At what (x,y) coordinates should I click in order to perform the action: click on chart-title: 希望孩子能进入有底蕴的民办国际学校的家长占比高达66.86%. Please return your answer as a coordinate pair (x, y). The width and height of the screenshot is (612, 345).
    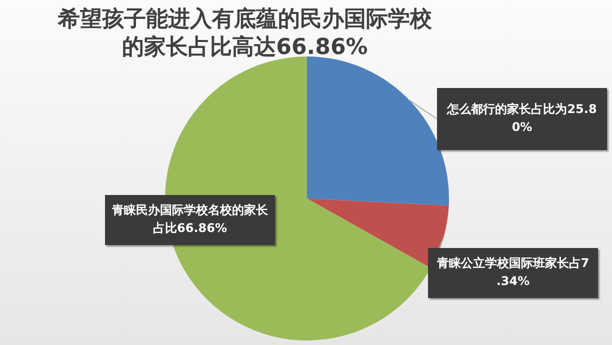
    Looking at the image, I should click on (244, 34).